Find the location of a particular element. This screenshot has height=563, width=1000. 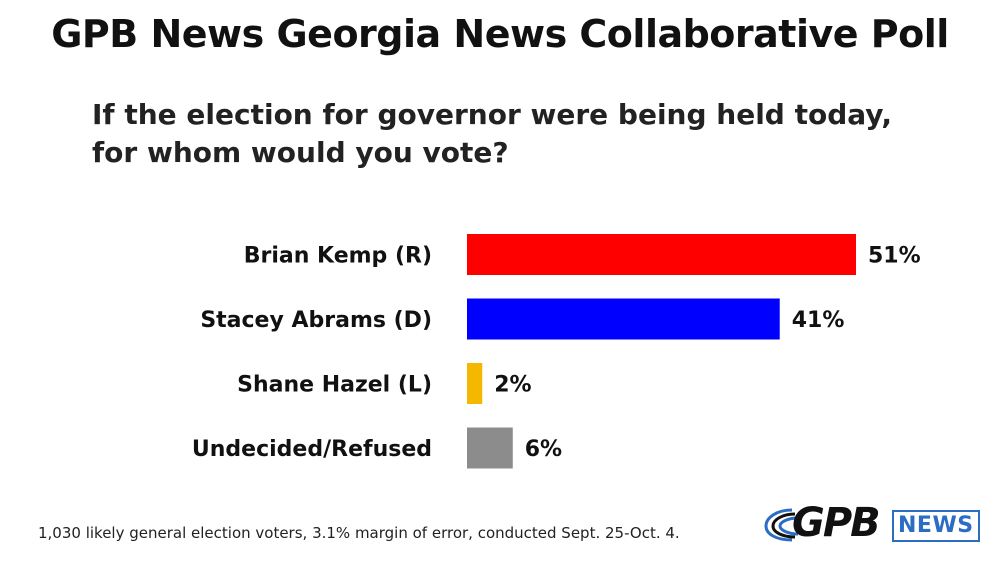

value-label: 51% is located at coordinates (894, 256).